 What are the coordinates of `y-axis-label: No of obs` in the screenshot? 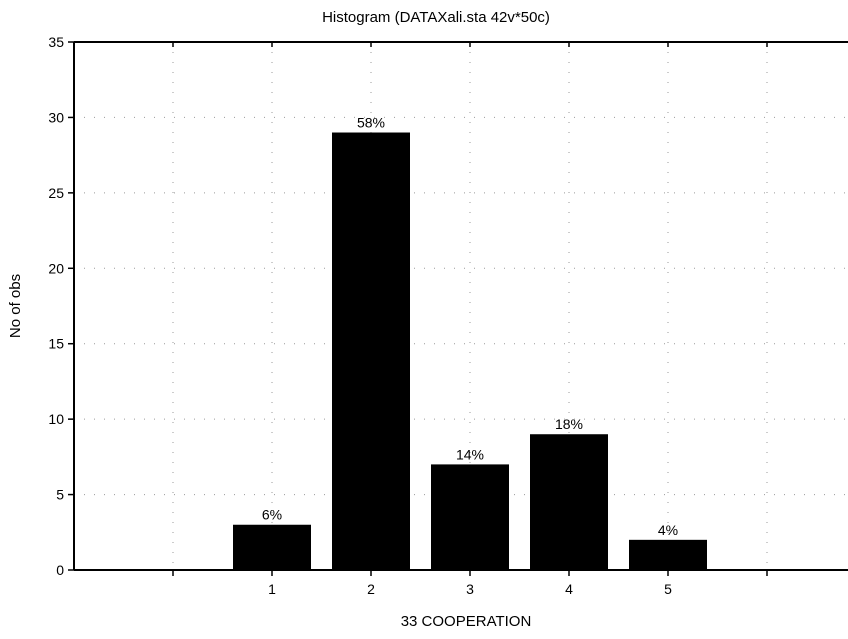 It's located at (15, 306).